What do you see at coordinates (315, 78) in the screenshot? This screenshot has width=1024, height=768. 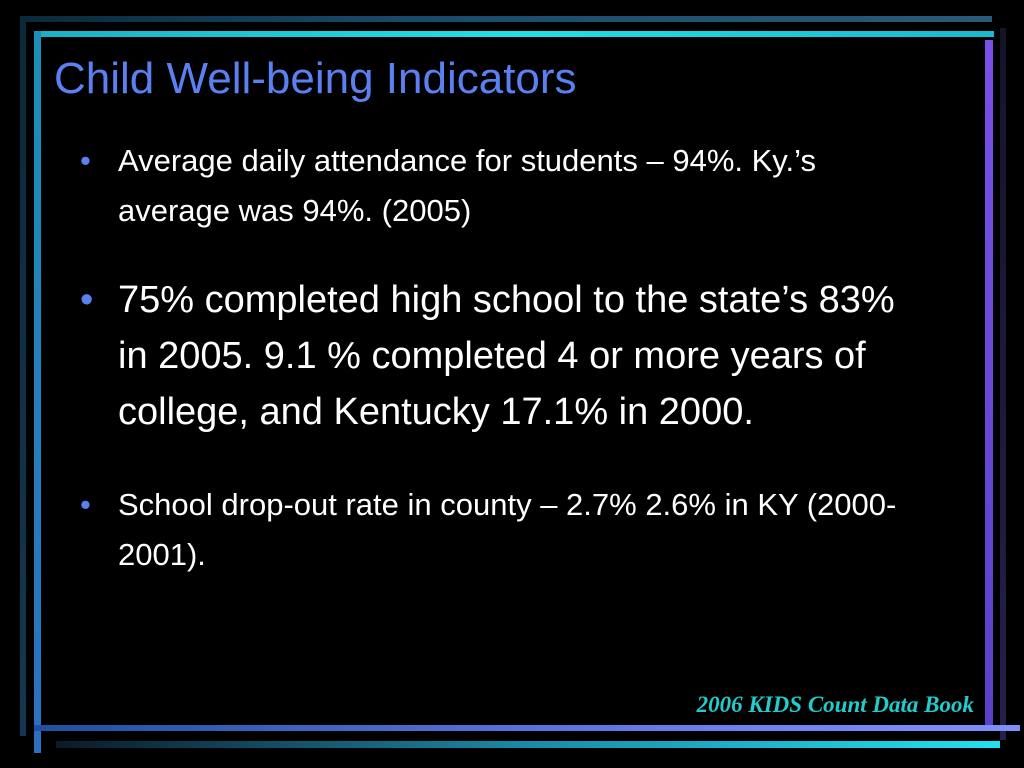 I see `slide-title: Child Well-being Indicators` at bounding box center [315, 78].